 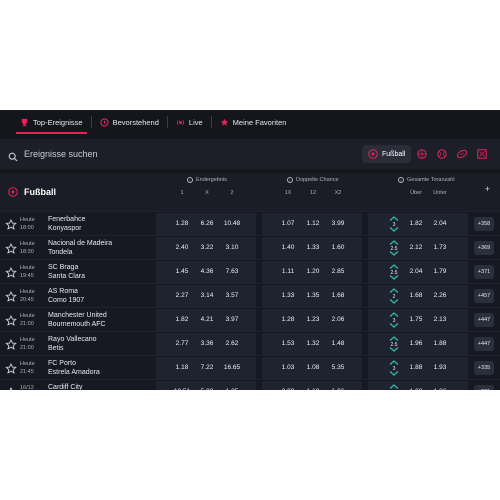 What do you see at coordinates (484, 224) in the screenshot?
I see `more-markets-button: +358` at bounding box center [484, 224].